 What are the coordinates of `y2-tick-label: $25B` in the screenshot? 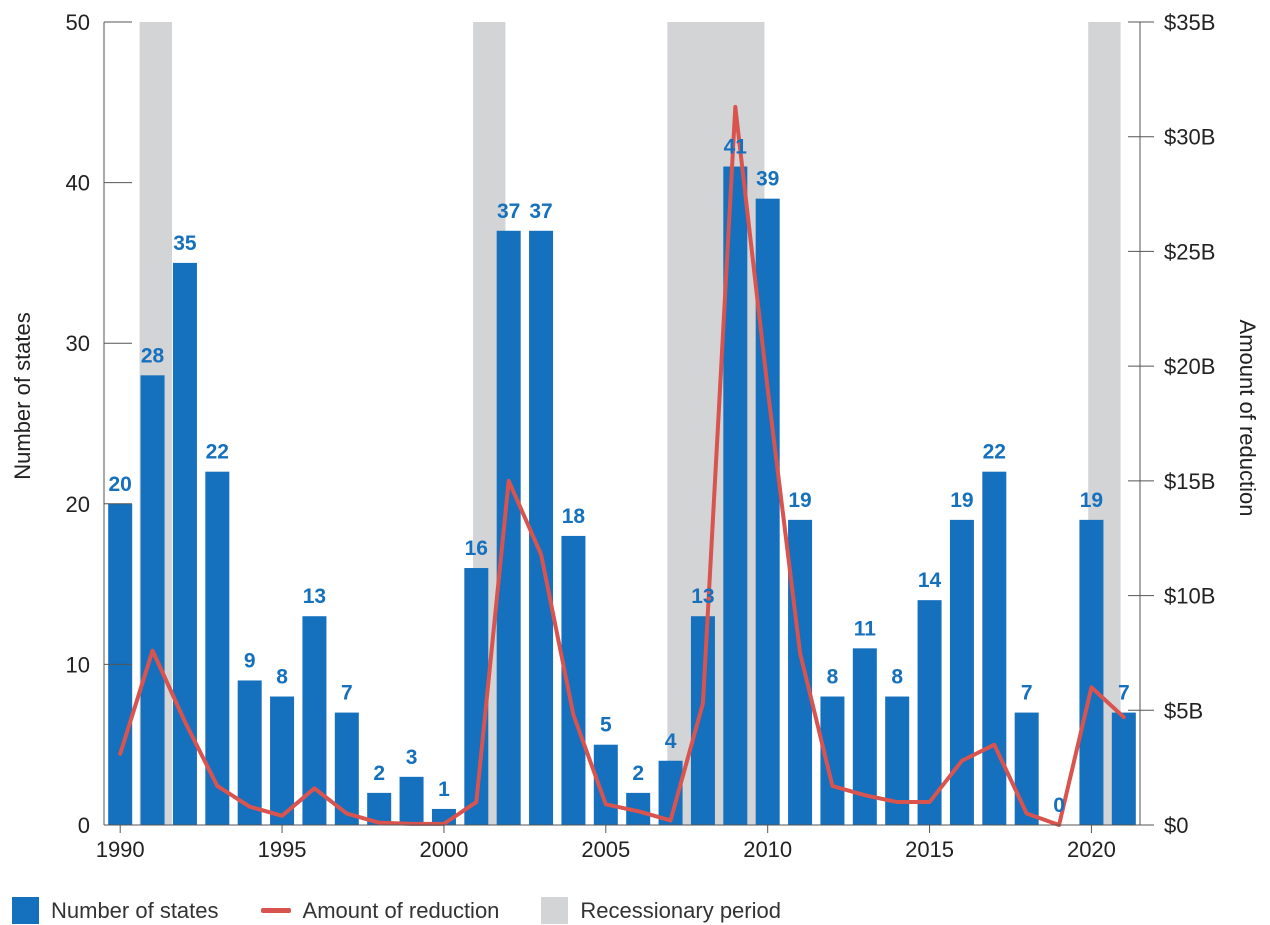 It's located at (1189, 251).